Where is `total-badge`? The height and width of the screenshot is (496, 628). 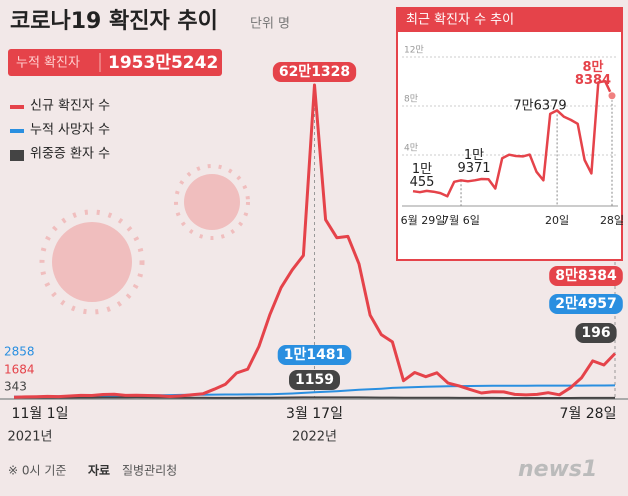 total-badge is located at coordinates (115, 62).